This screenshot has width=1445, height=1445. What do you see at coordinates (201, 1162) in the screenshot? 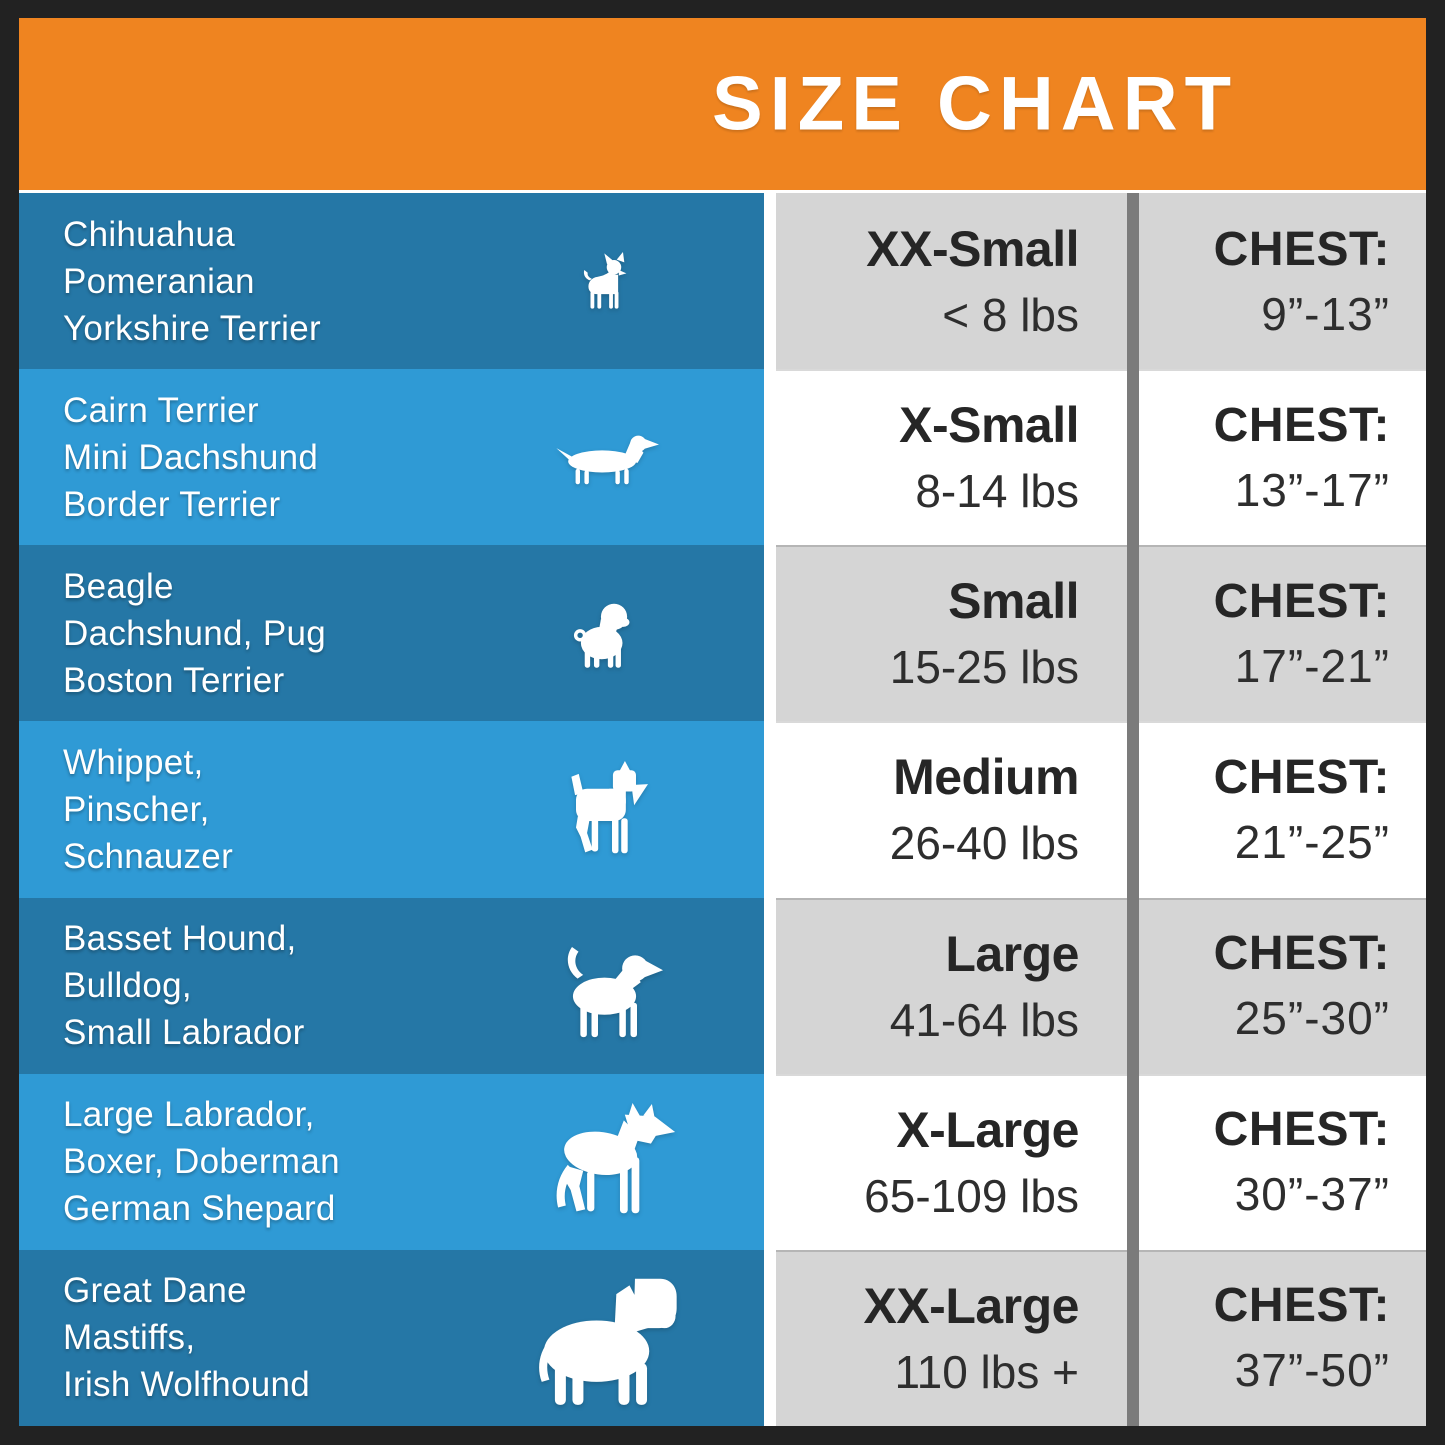
I see `breed-line: Boxer, Doberman` at bounding box center [201, 1162].